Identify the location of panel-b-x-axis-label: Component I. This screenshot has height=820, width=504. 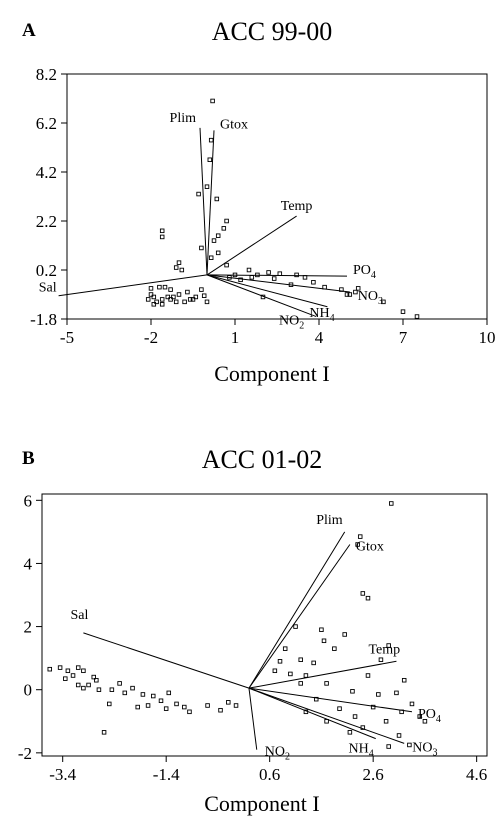
(262, 803).